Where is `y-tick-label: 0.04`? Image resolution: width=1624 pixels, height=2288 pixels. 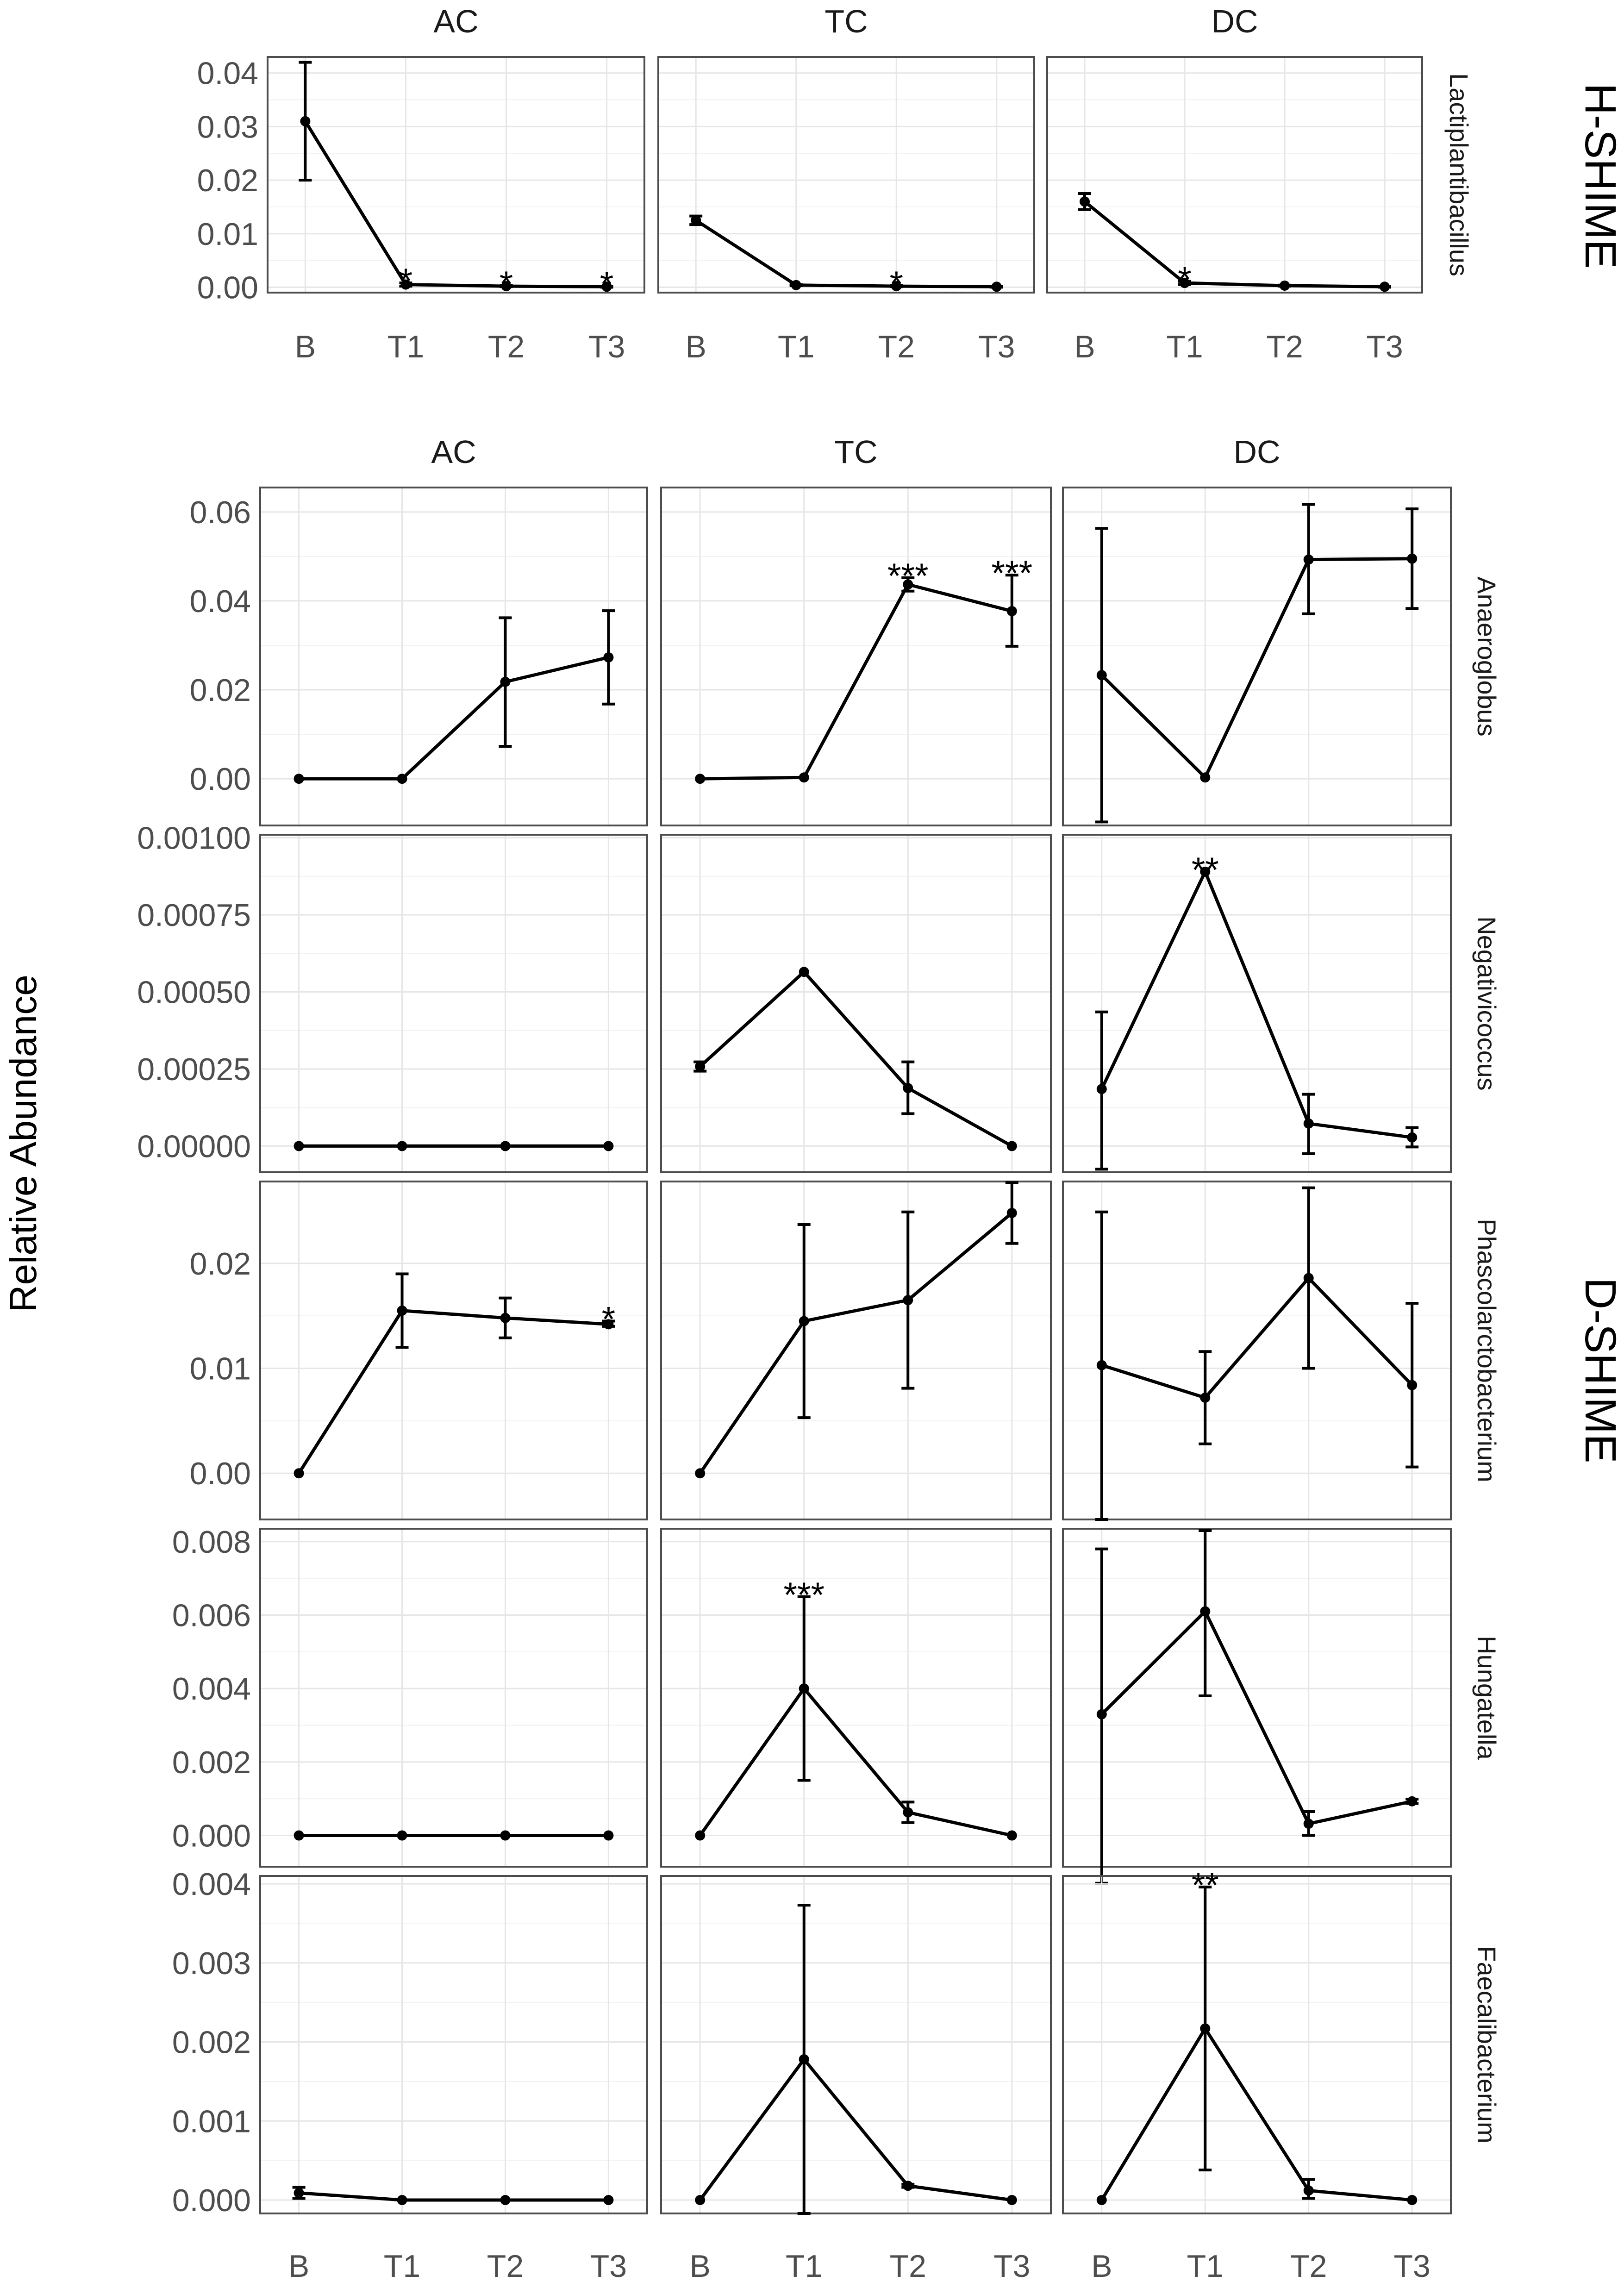
y-tick-label: 0.04 is located at coordinates (227, 73).